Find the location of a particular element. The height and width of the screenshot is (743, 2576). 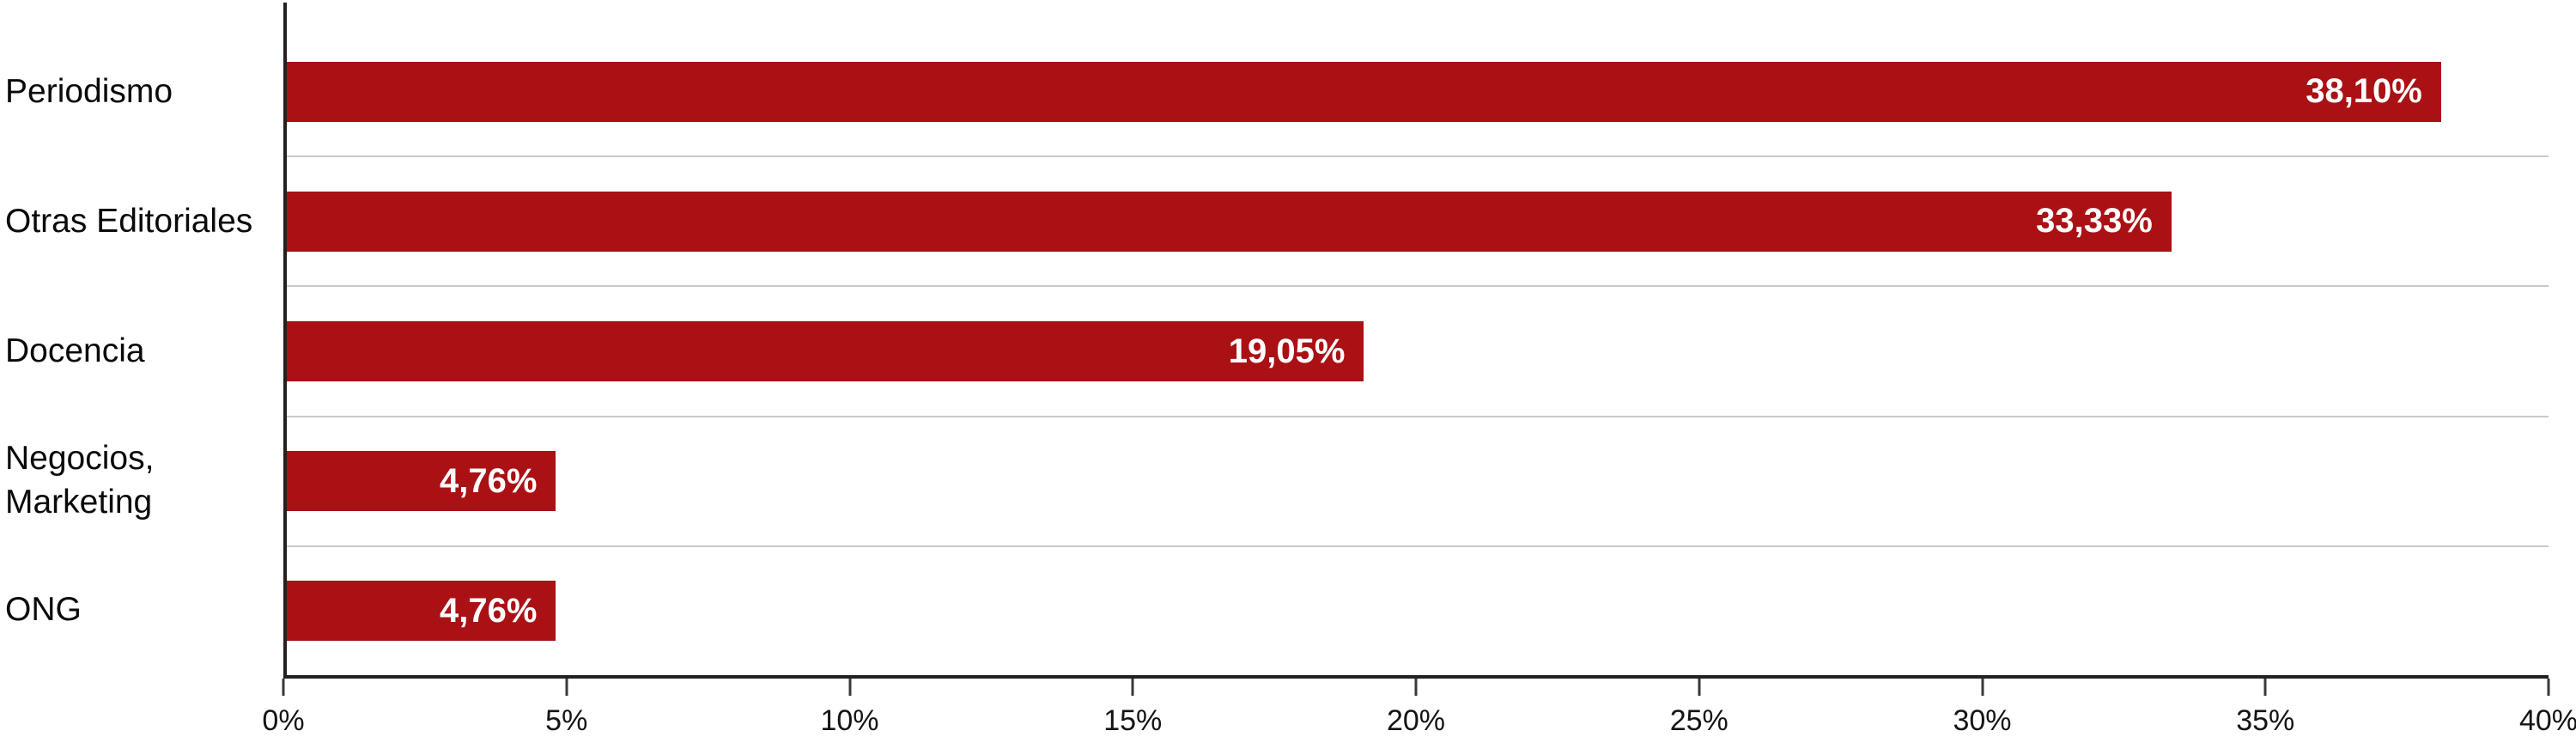

category-label: Otras Editoriales is located at coordinates (129, 221).